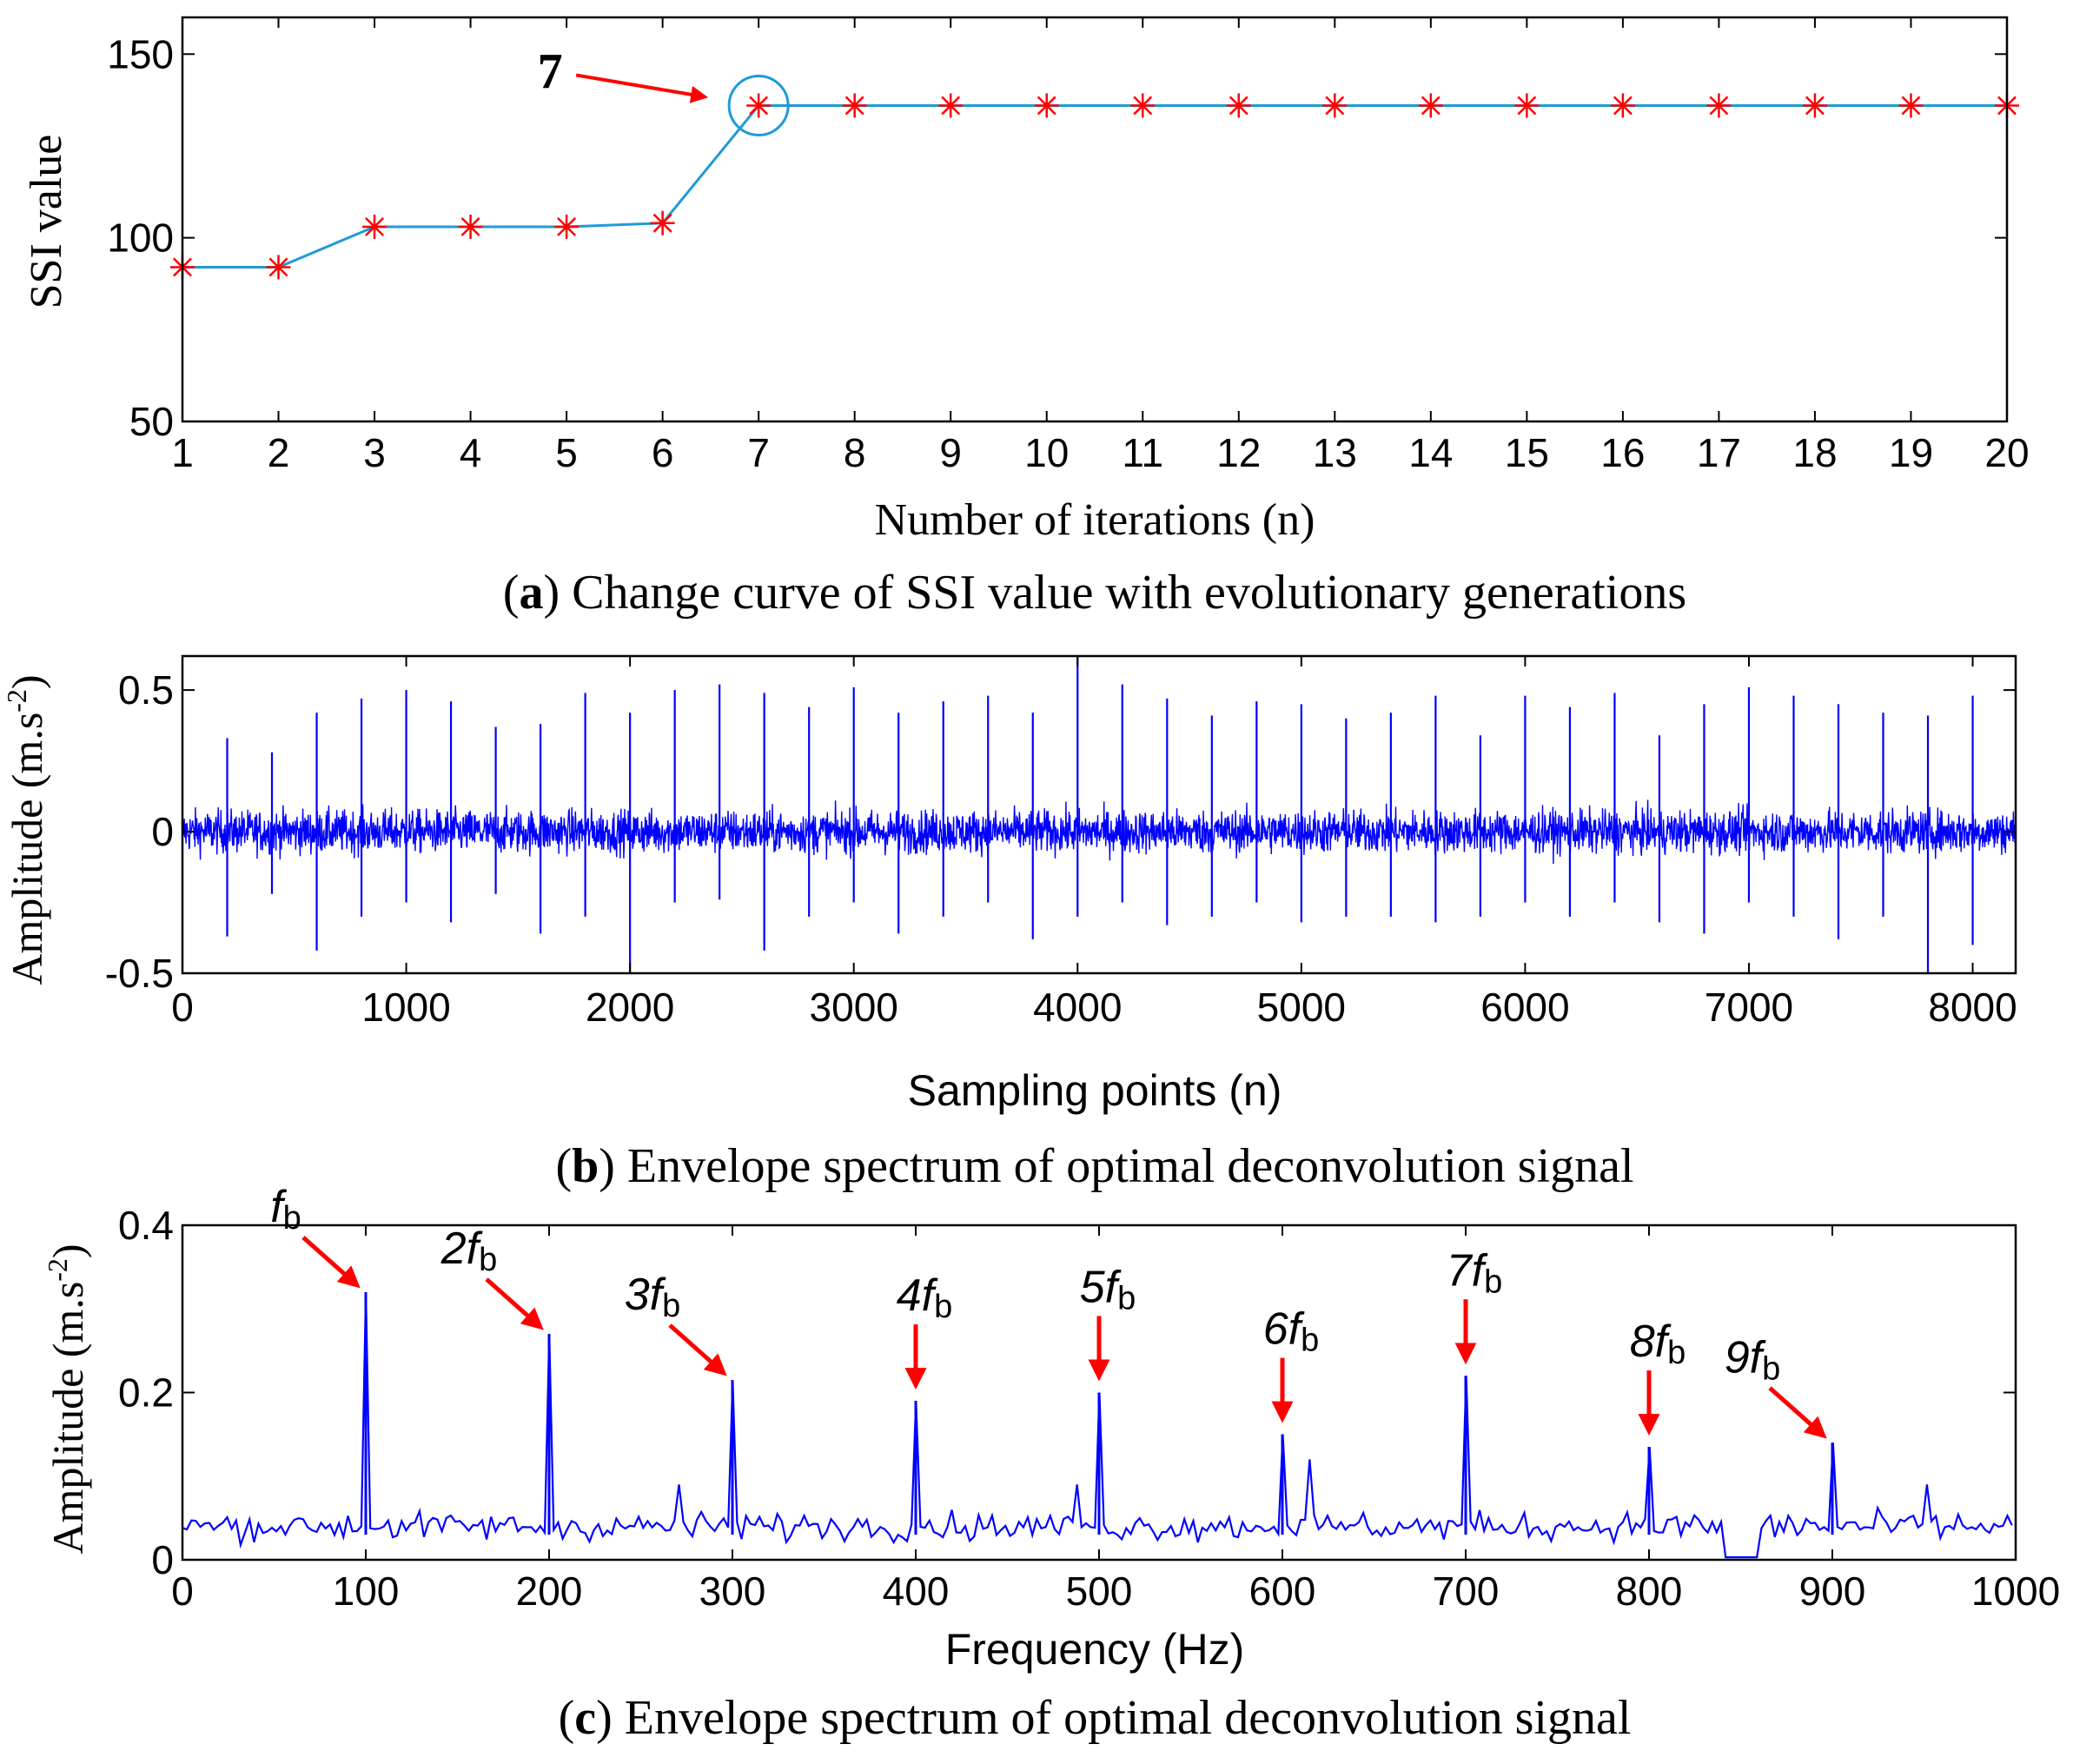 The image size is (2073, 1764). I want to click on ssi-series-line, so click(1094, 186).